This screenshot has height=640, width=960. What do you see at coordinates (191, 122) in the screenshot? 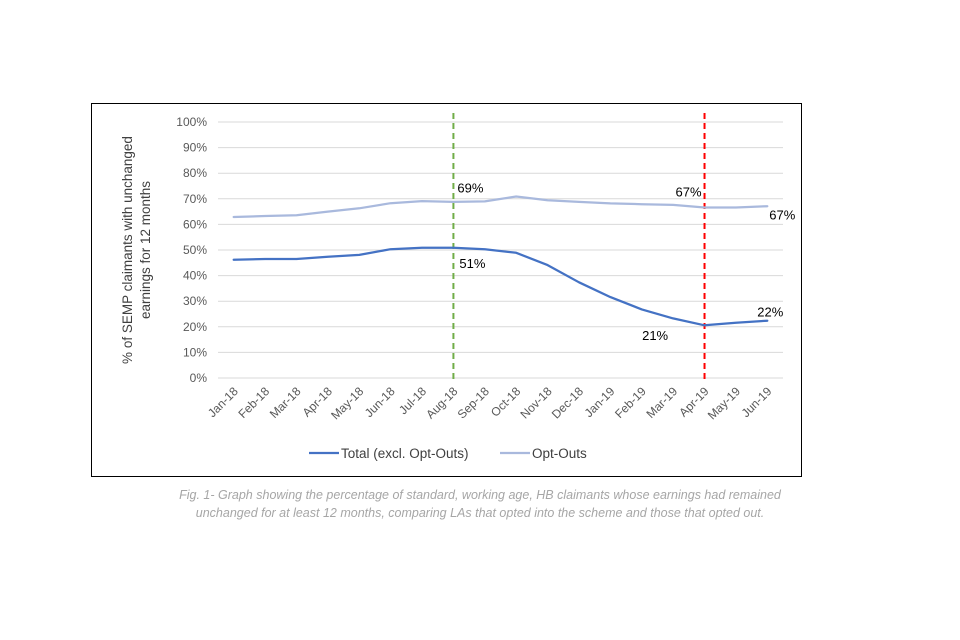
I see `y-tick-label: 100%` at bounding box center [191, 122].